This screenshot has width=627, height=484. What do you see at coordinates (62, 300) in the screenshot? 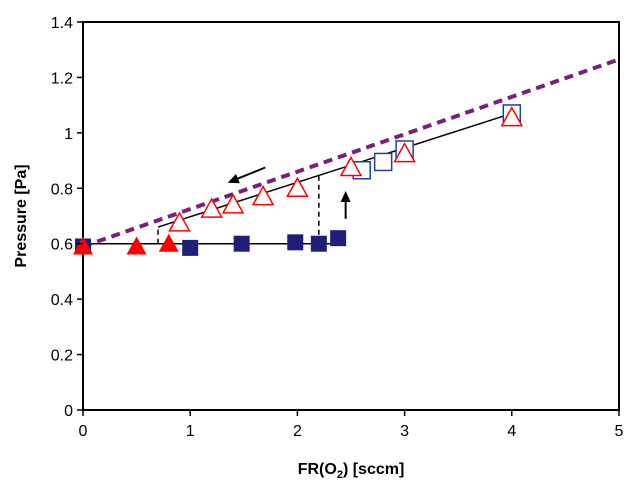
I see `y-tick-label: 0.4` at bounding box center [62, 300].